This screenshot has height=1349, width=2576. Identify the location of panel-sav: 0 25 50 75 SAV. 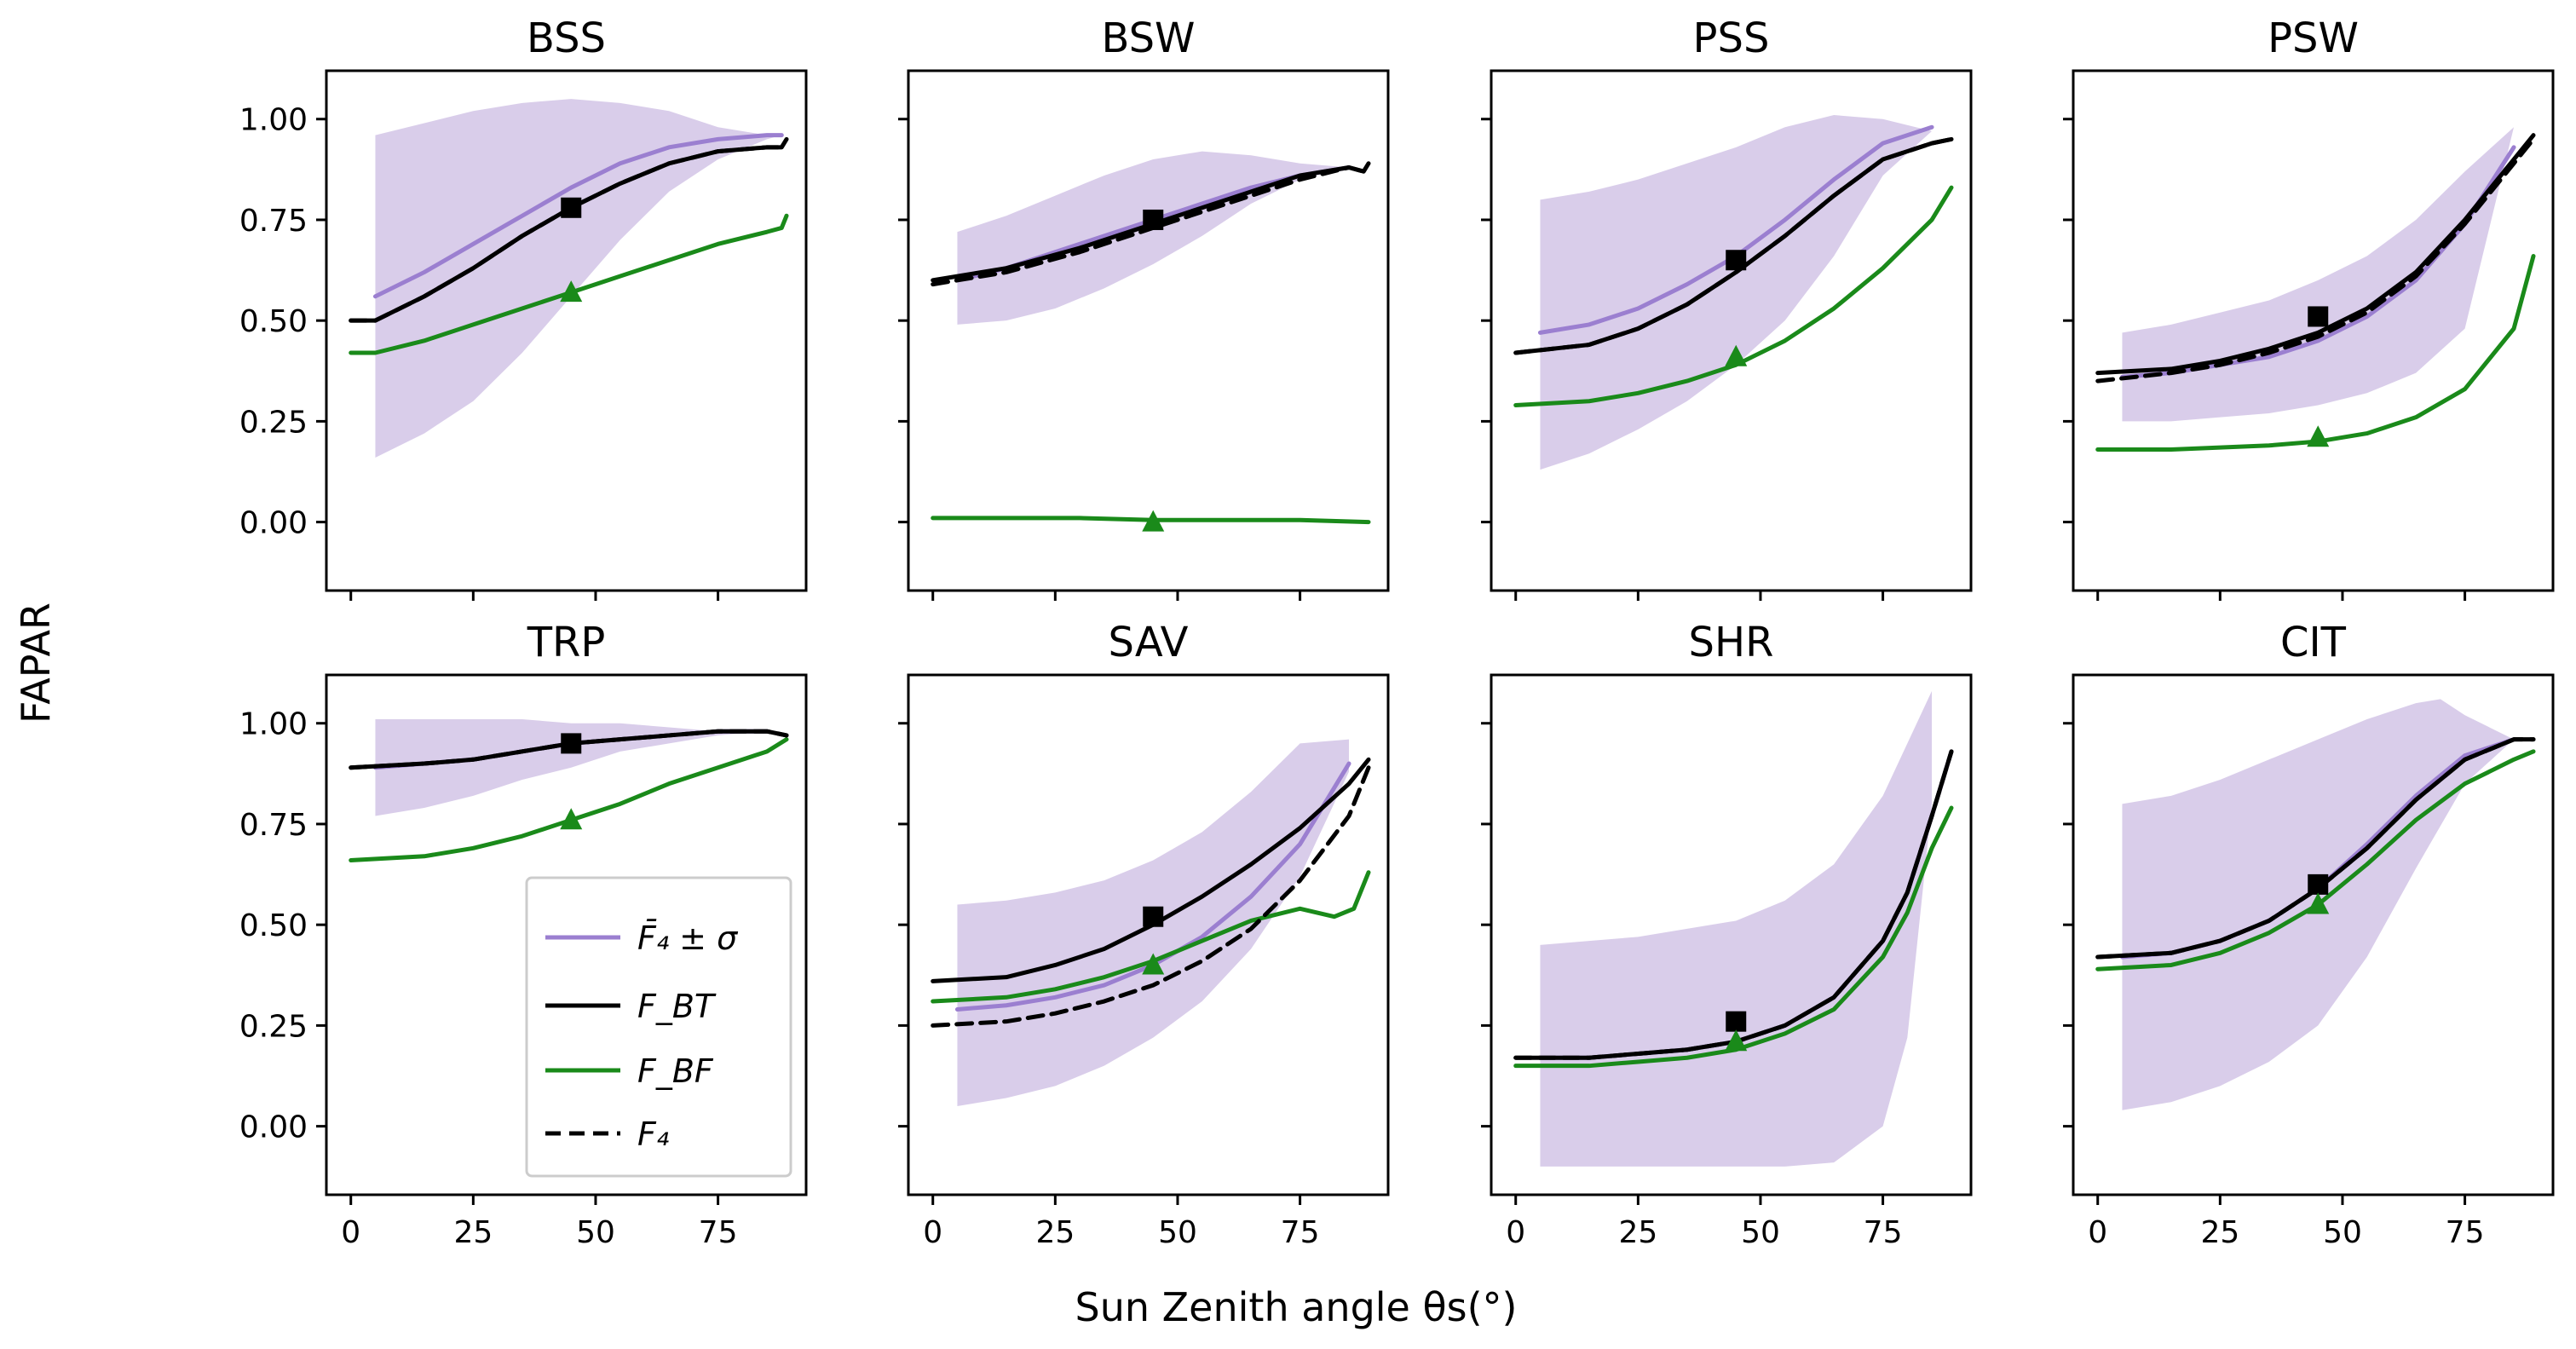
(1144, 934).